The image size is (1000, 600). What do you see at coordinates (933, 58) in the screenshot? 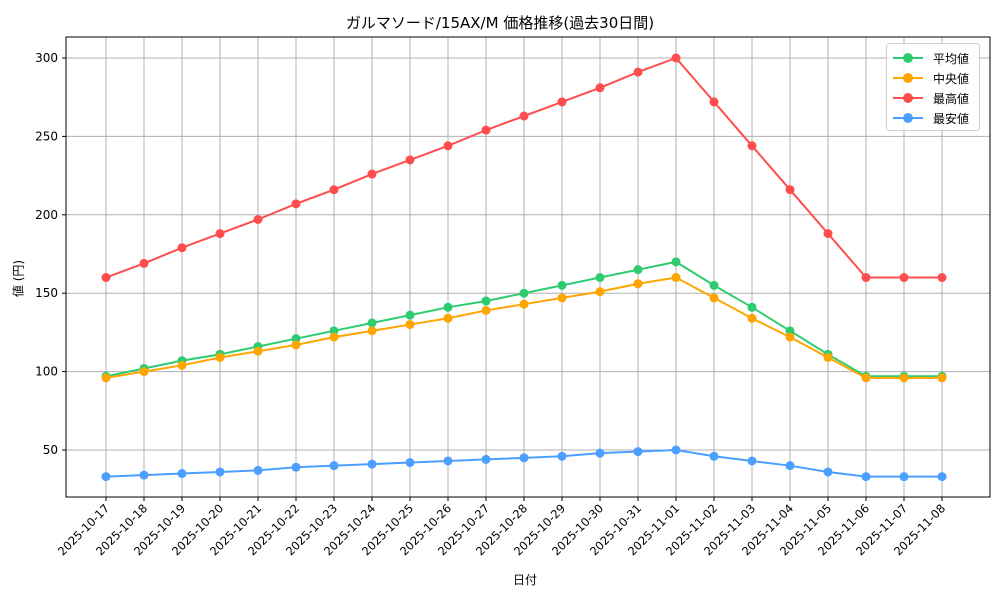
I see `legend-item-average: 平均値` at bounding box center [933, 58].